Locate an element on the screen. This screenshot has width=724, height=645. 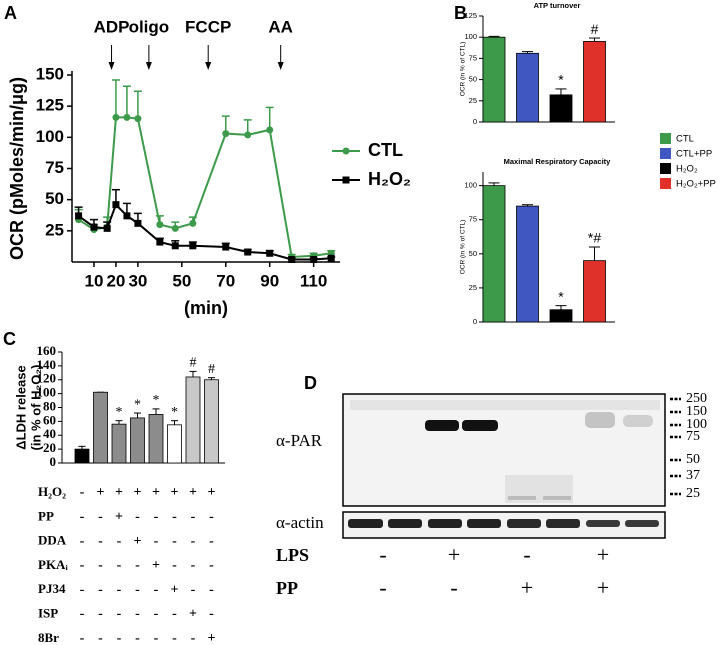
y-axis-label: (in % of H₂O₂) is located at coordinates (35, 408).